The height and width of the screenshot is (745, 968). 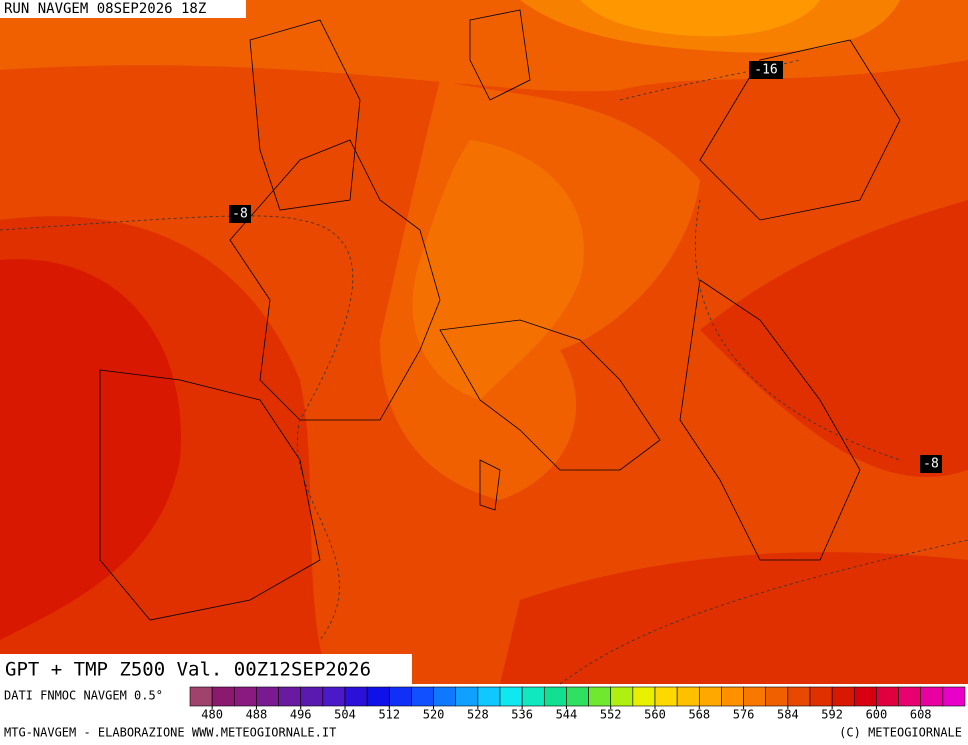 I want to click on colorbar-tick-label: 560, so click(x=655, y=715).